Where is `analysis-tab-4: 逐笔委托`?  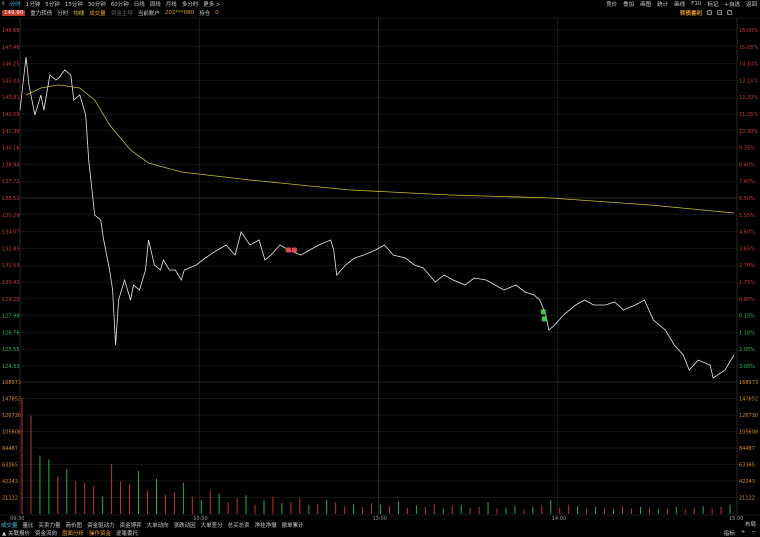 analysis-tab-4: 逐笔委托 is located at coordinates (127, 534).